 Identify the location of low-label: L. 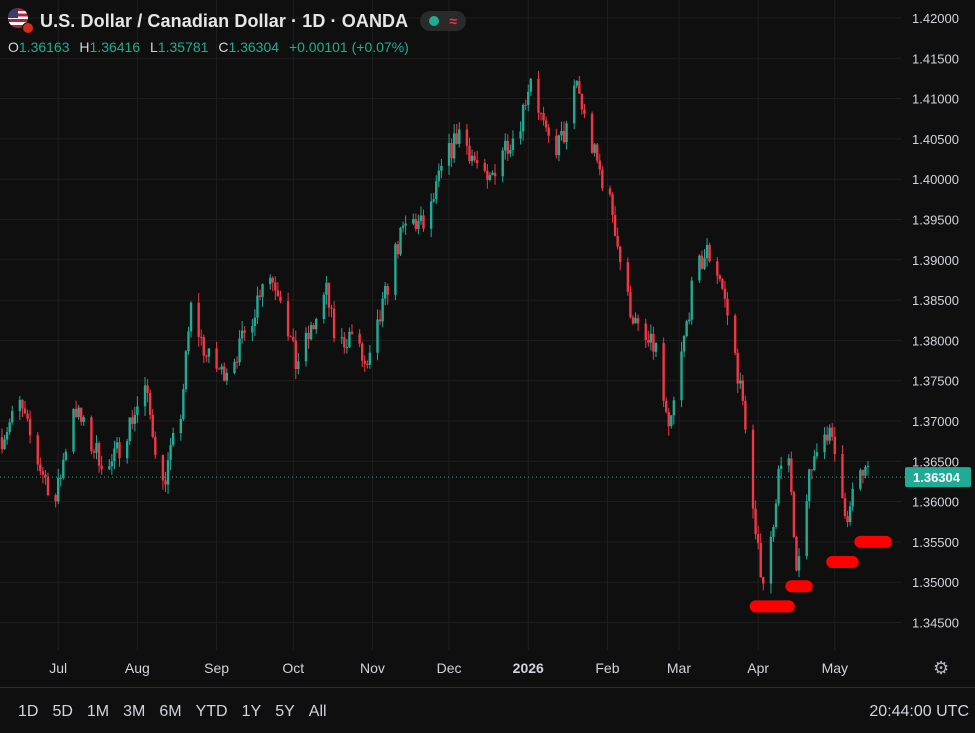
(154, 47).